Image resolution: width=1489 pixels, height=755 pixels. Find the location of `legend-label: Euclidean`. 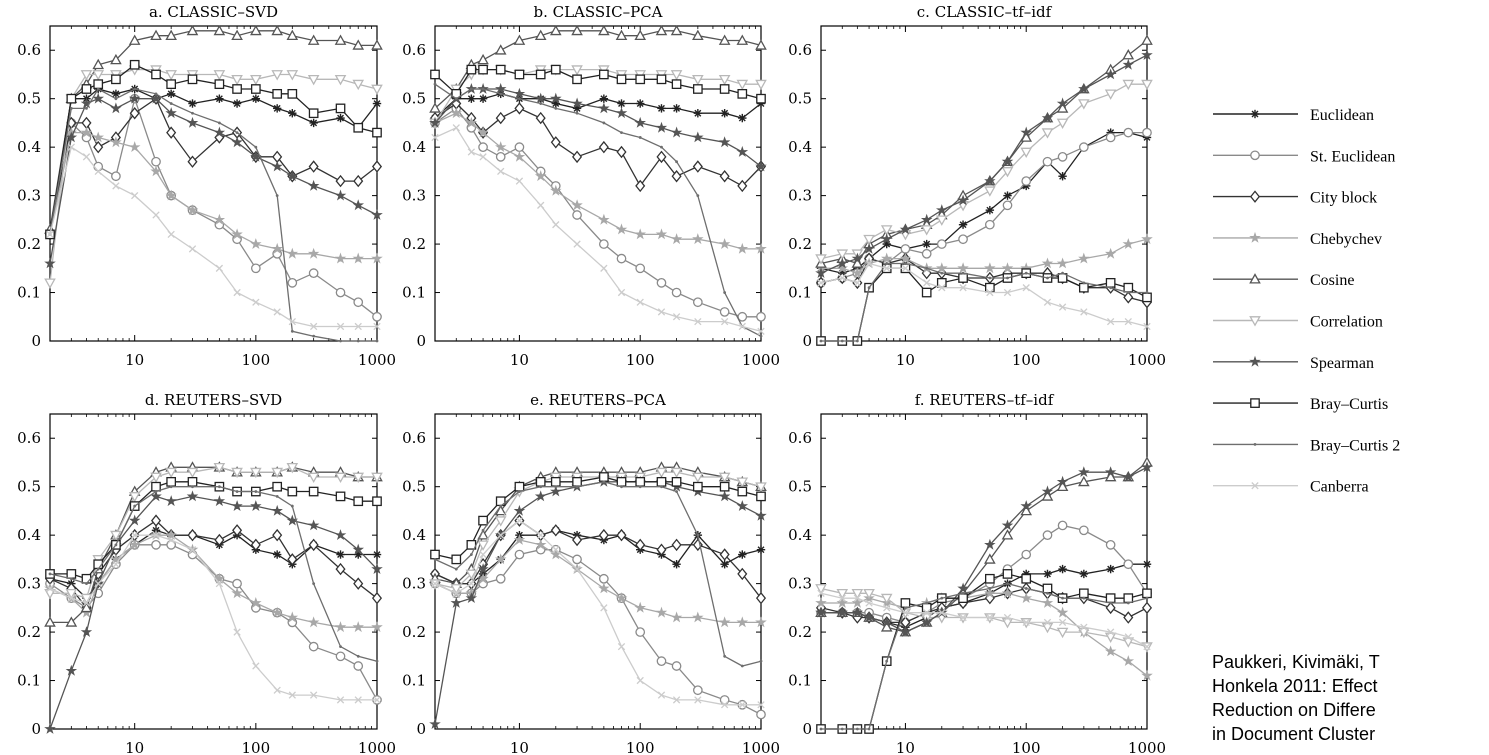

legend-label: Euclidean is located at coordinates (1342, 115).